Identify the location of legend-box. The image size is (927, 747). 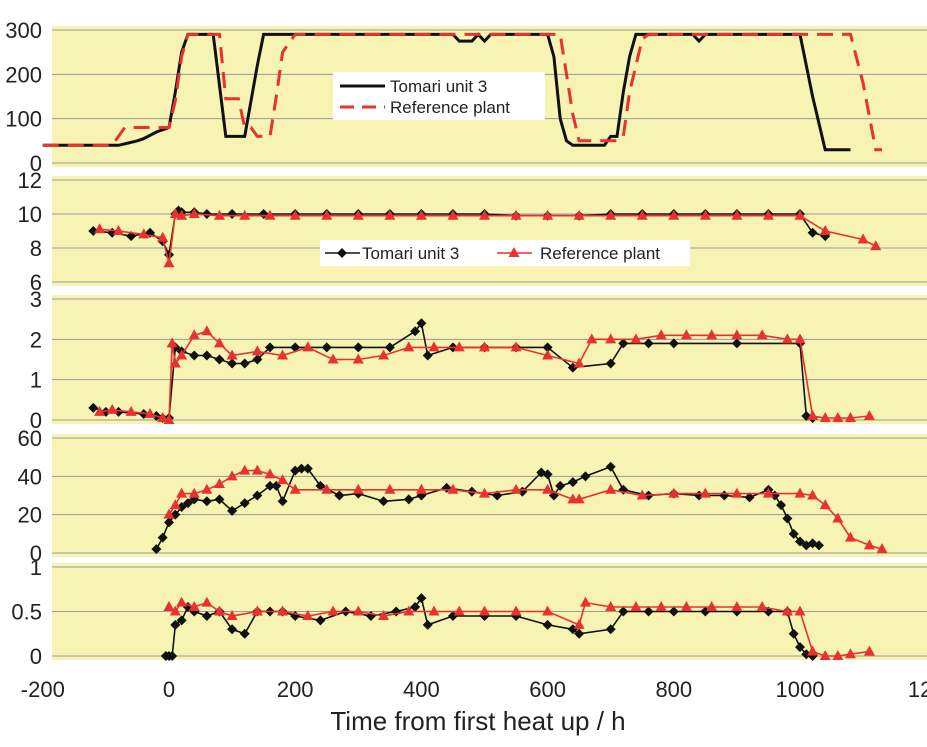
(439, 96).